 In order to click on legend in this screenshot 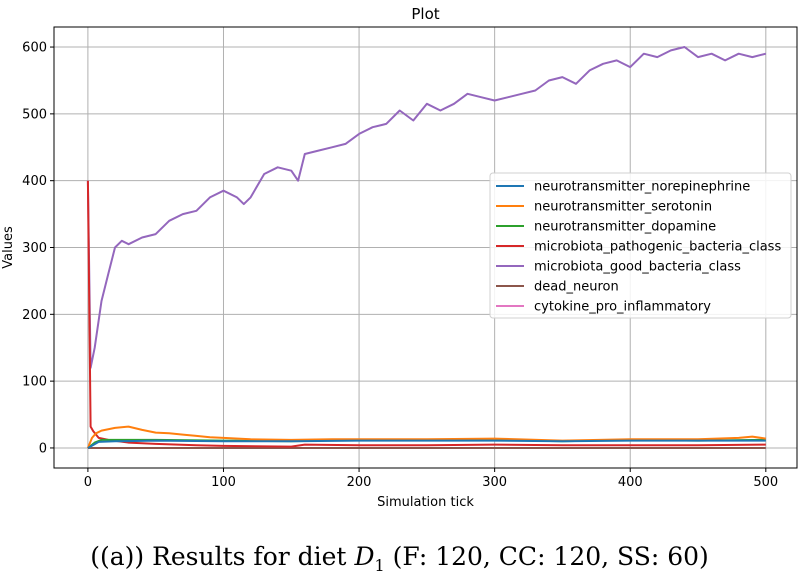, I will do `click(640, 245)`.